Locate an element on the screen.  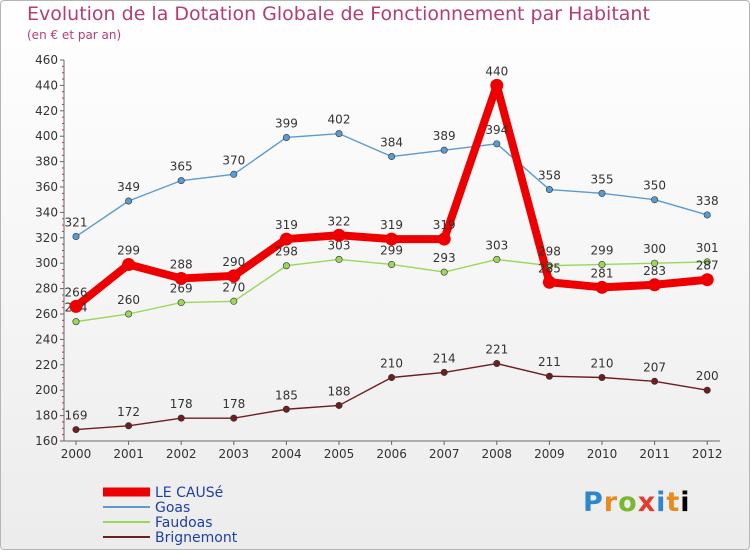
y-tick-label: 320 is located at coordinates (46, 238).